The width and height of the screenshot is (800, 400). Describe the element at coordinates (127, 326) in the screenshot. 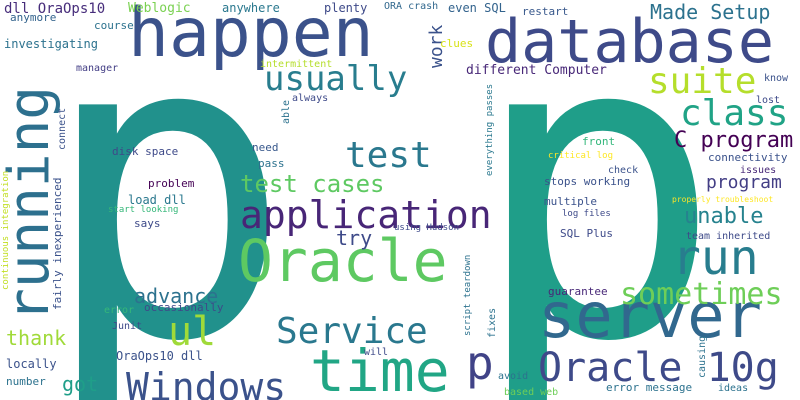

I see `word-junit: Junit` at that location.